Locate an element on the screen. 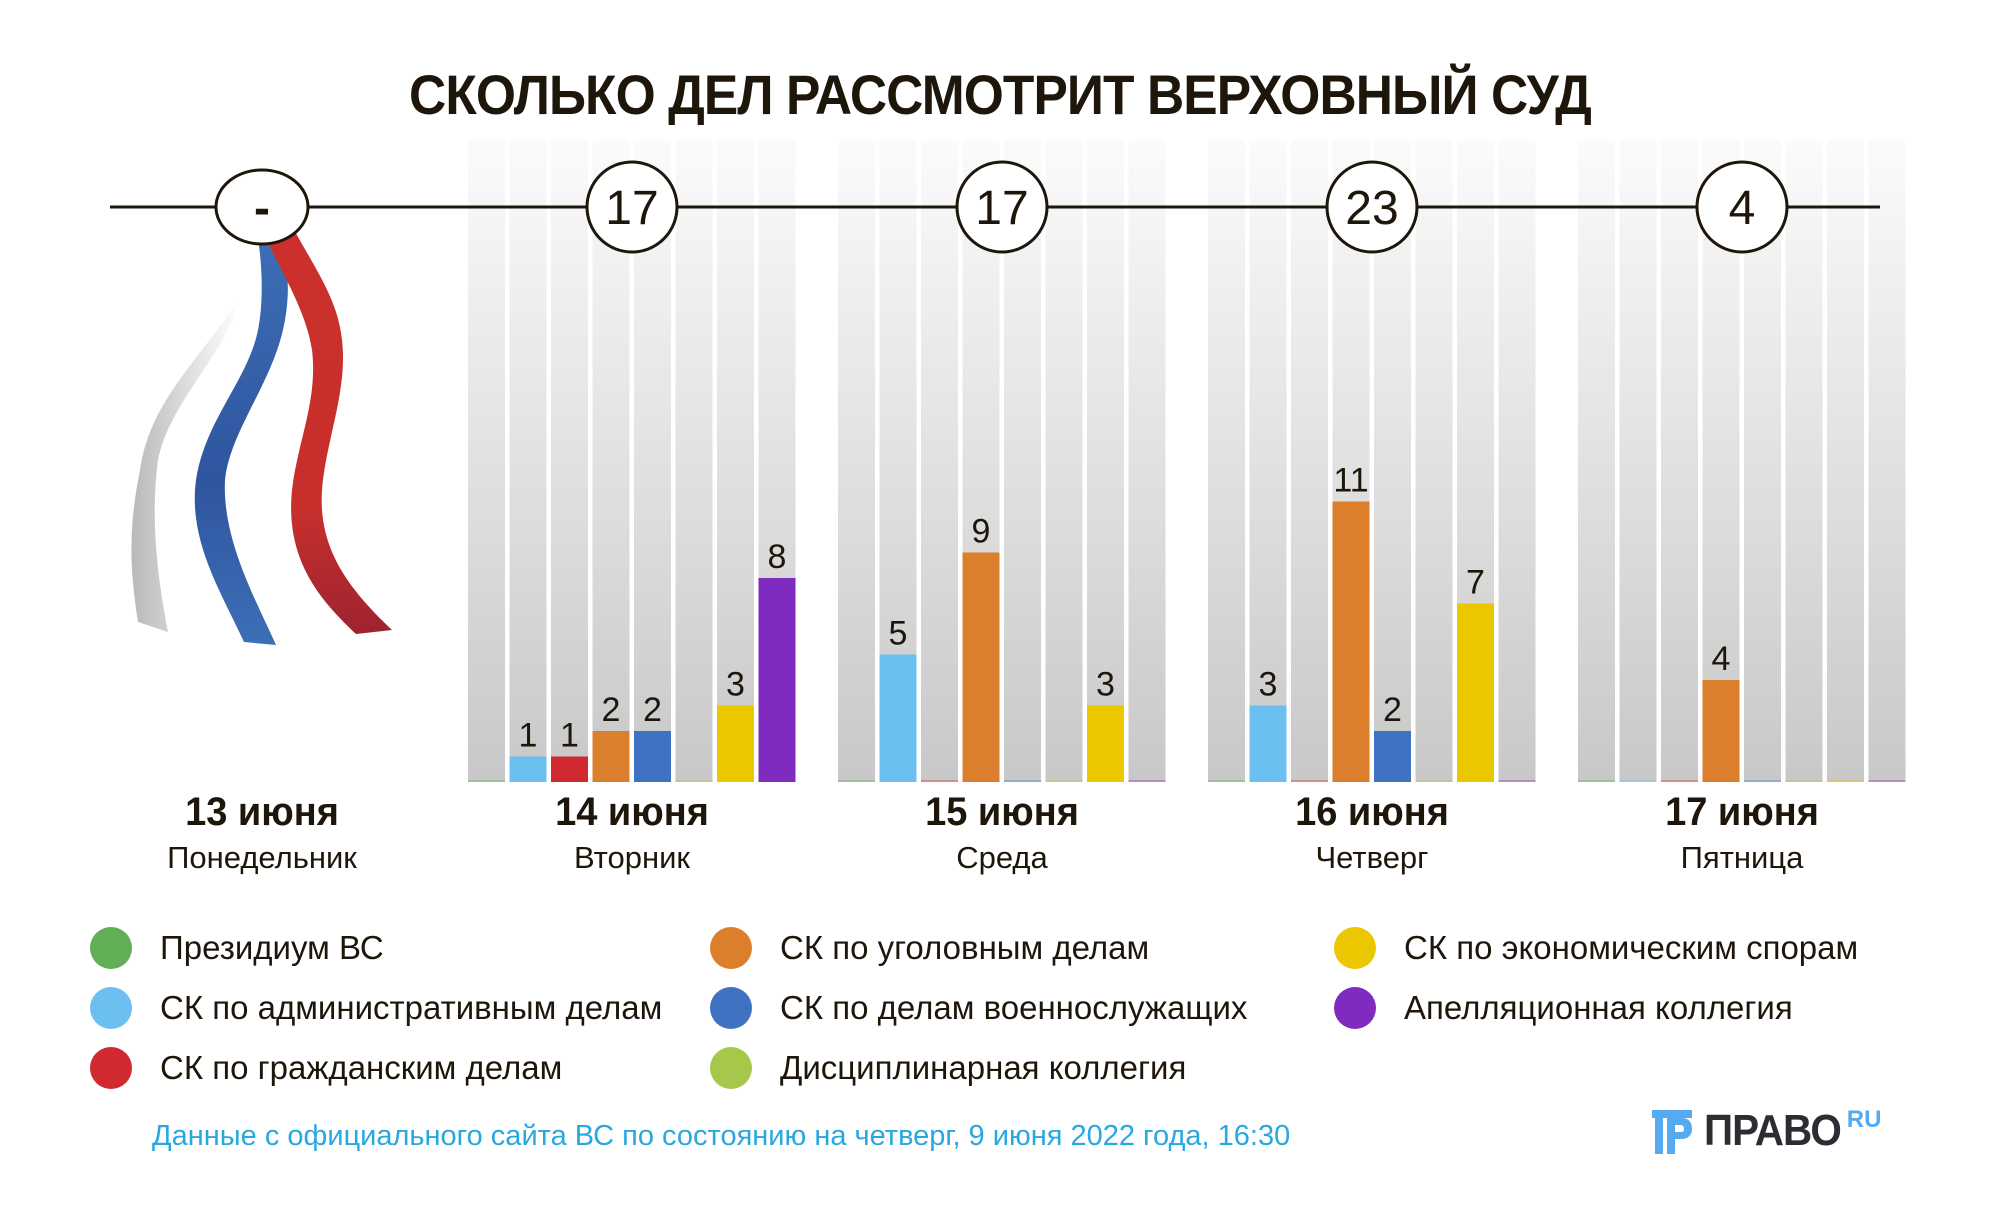 The width and height of the screenshot is (2000, 1219). legend-label: Дисциплинарная коллегия is located at coordinates (983, 1067).